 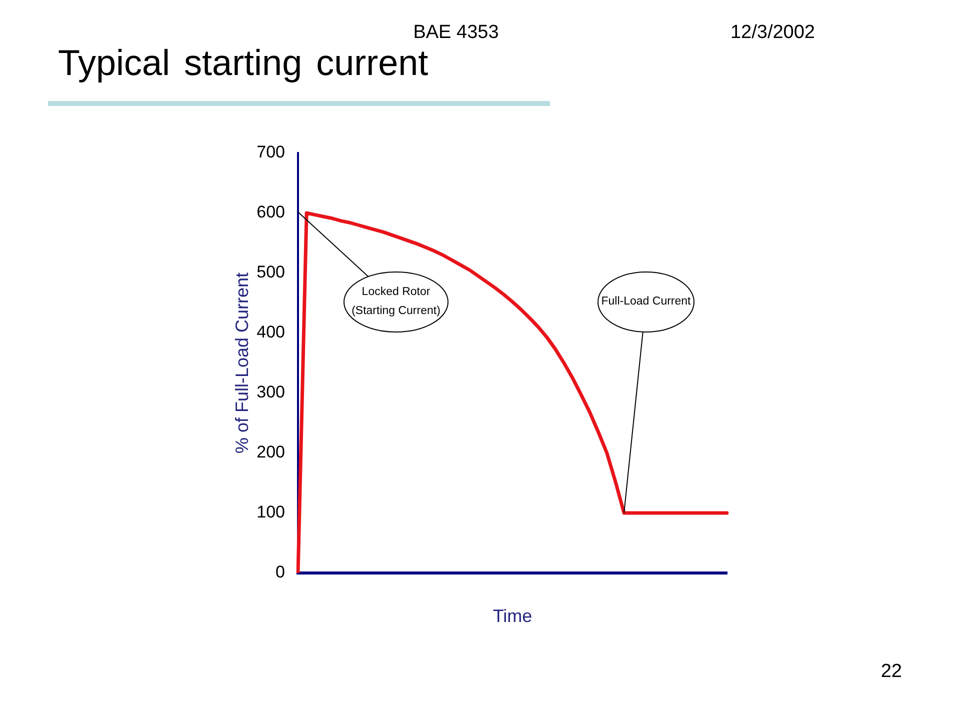 What do you see at coordinates (396, 302) in the screenshot?
I see `annotation: Locked Rotor (Starting Current)` at bounding box center [396, 302].